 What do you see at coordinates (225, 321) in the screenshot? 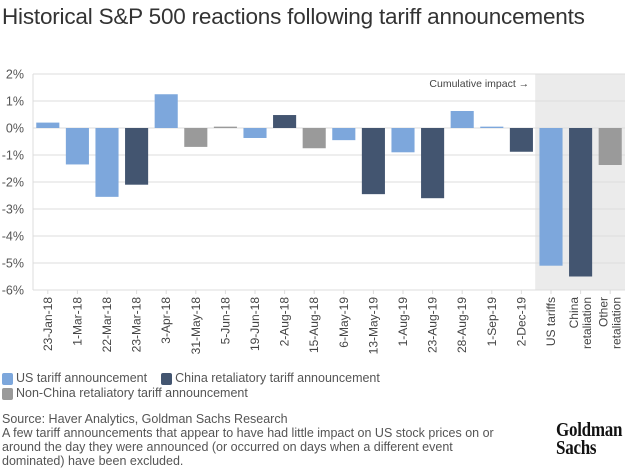
I see `x-tick-label: 5-Jun-18` at bounding box center [225, 321].